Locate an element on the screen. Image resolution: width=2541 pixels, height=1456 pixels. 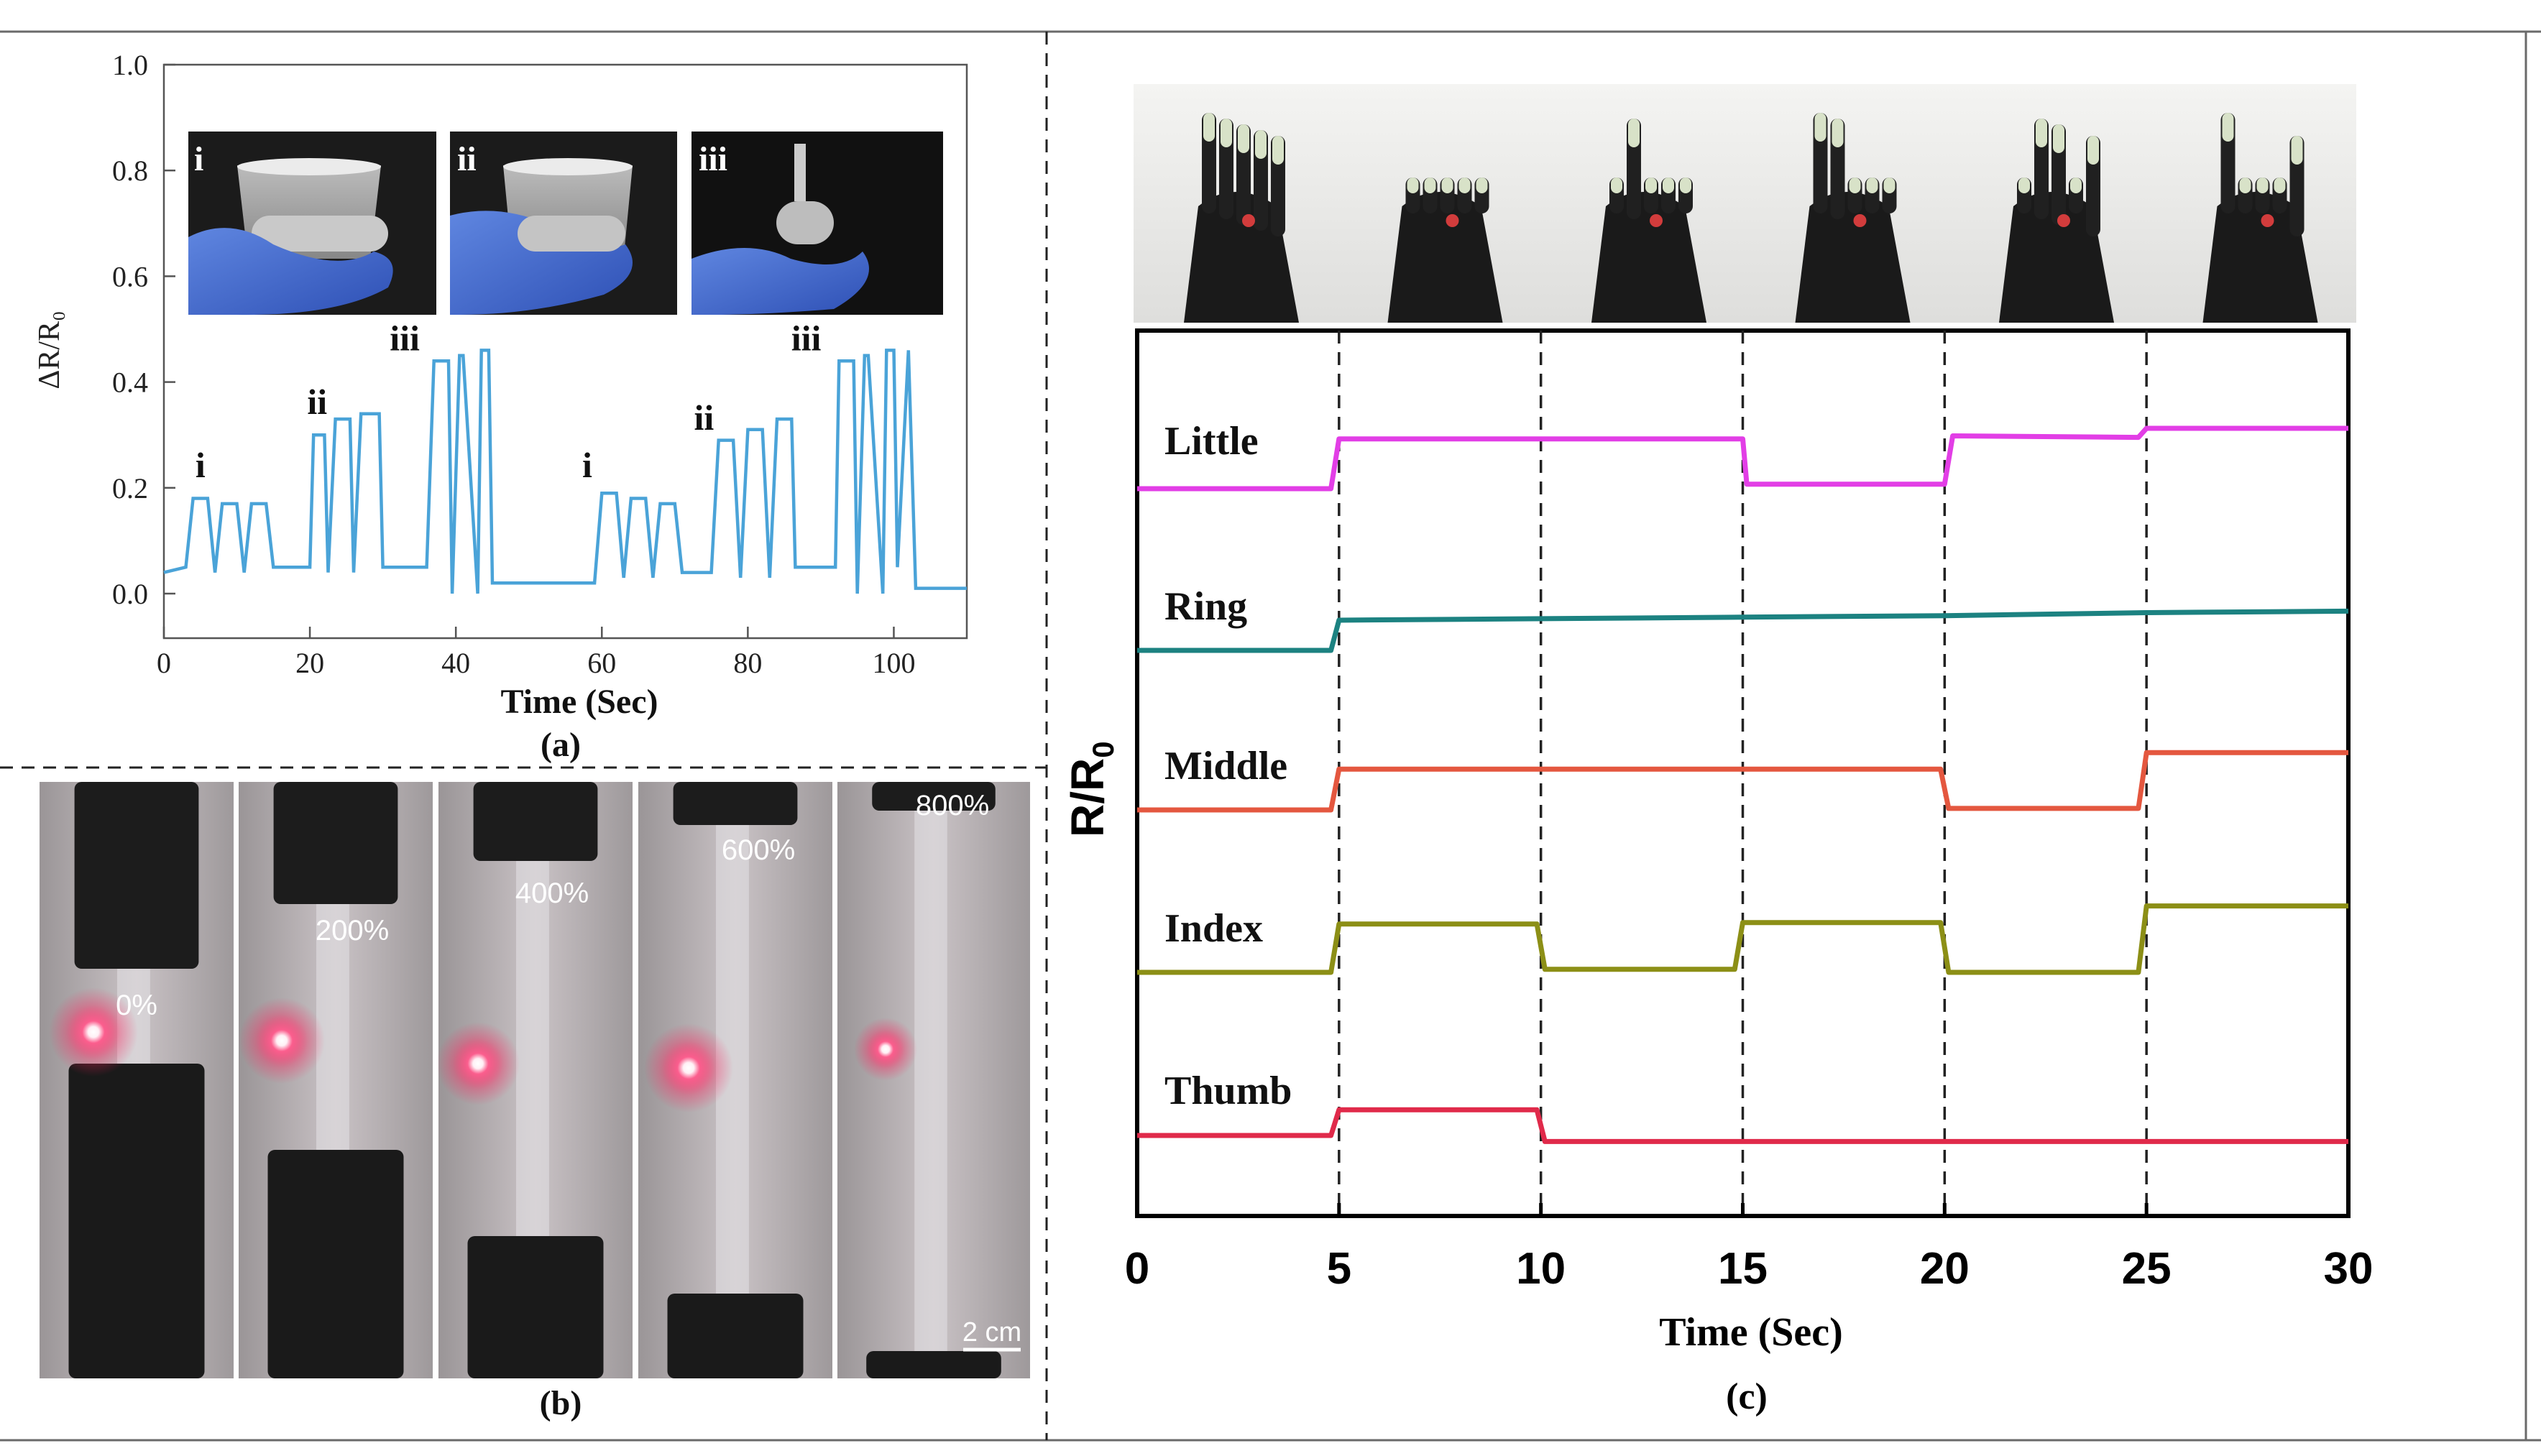
panel-b-caption: (b) is located at coordinates (561, 1403).